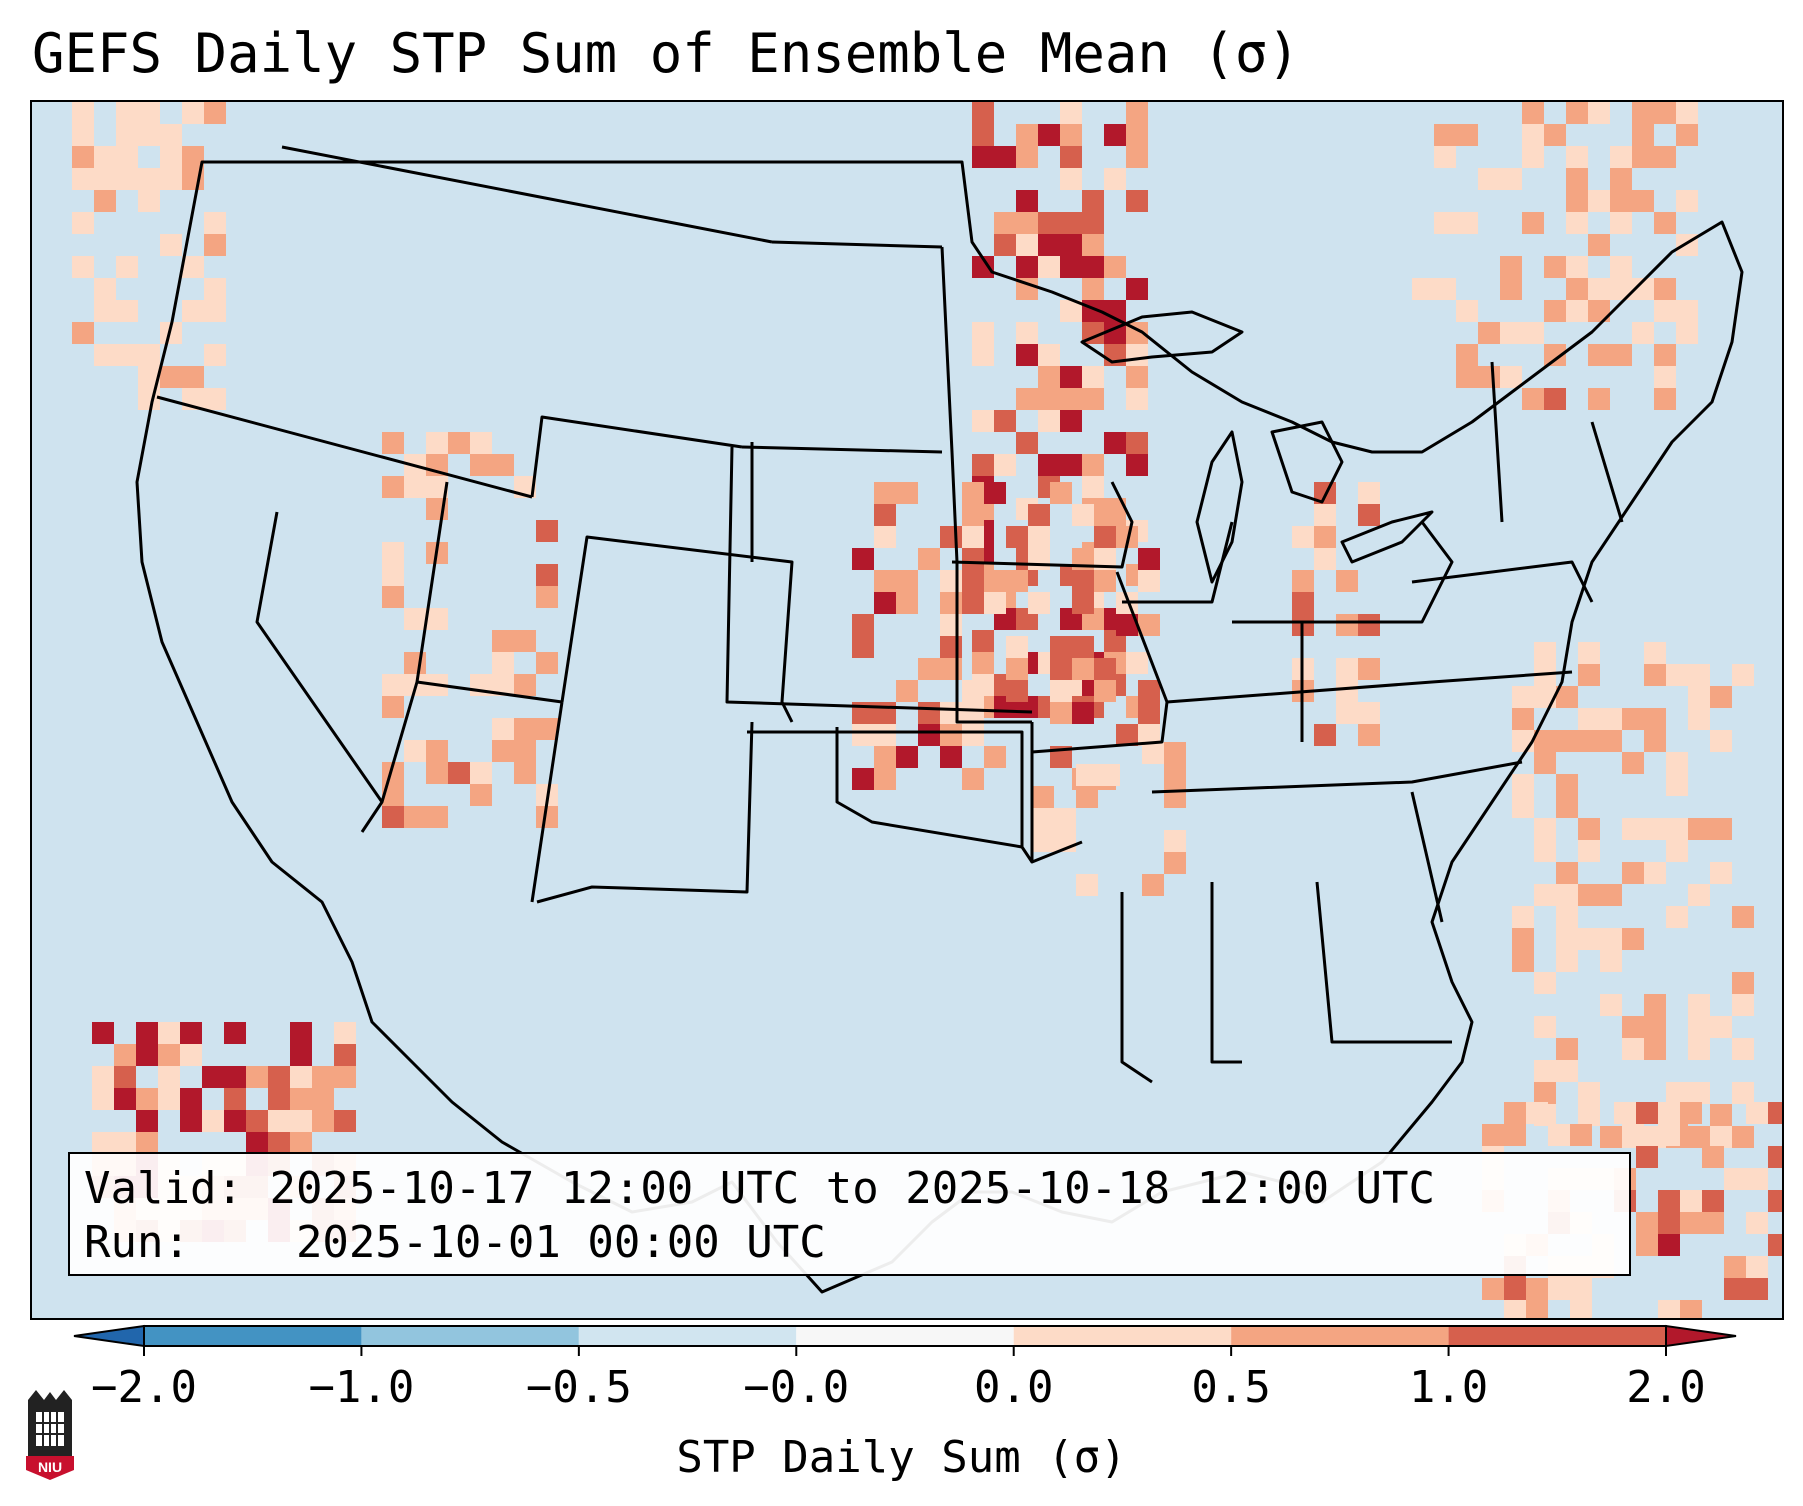  I want to click on colorbar-tick-label: −0.5, so click(579, 1387).